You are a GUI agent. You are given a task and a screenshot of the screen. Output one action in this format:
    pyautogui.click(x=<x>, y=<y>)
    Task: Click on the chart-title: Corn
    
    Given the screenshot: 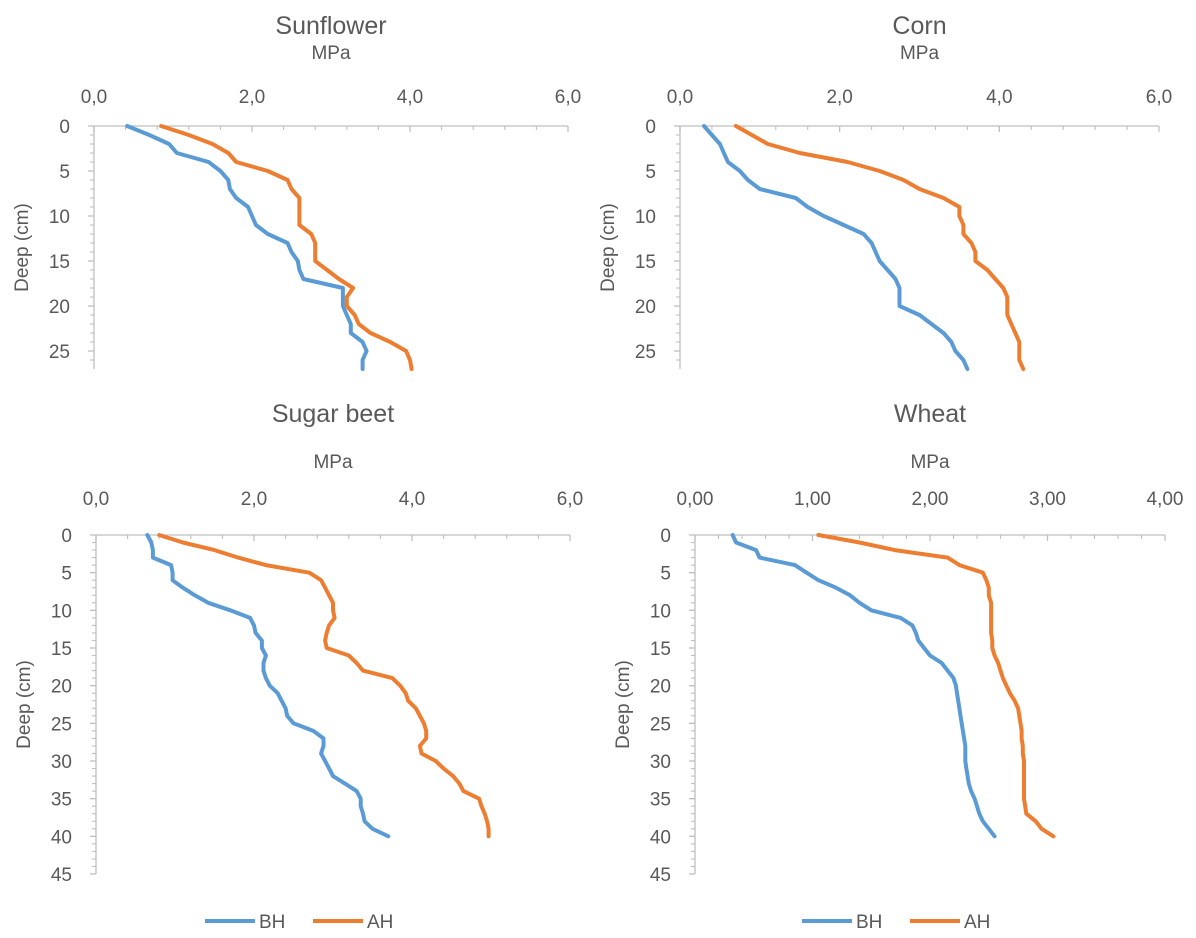 What is the action you would take?
    pyautogui.click(x=919, y=26)
    